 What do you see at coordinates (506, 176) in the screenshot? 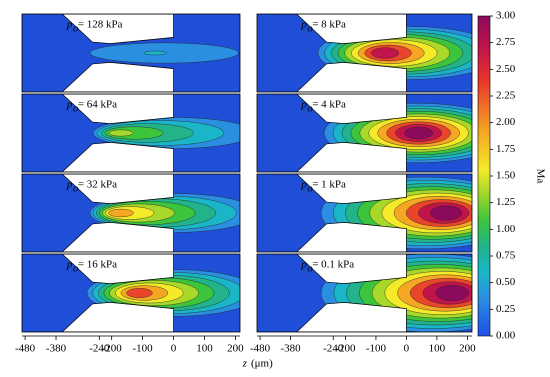
I see `colorbar-tick-label: 1.50` at bounding box center [506, 176].